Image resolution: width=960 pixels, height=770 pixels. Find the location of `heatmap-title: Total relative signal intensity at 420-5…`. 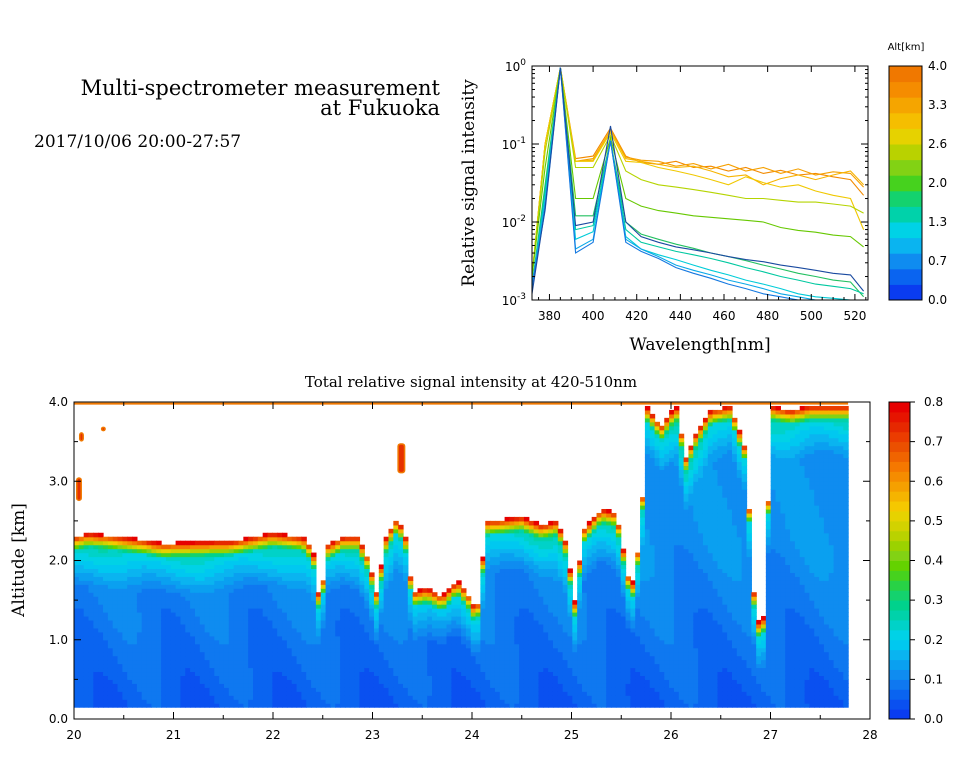

heatmap-title: Total relative signal intensity at 420-5… is located at coordinates (471, 382).